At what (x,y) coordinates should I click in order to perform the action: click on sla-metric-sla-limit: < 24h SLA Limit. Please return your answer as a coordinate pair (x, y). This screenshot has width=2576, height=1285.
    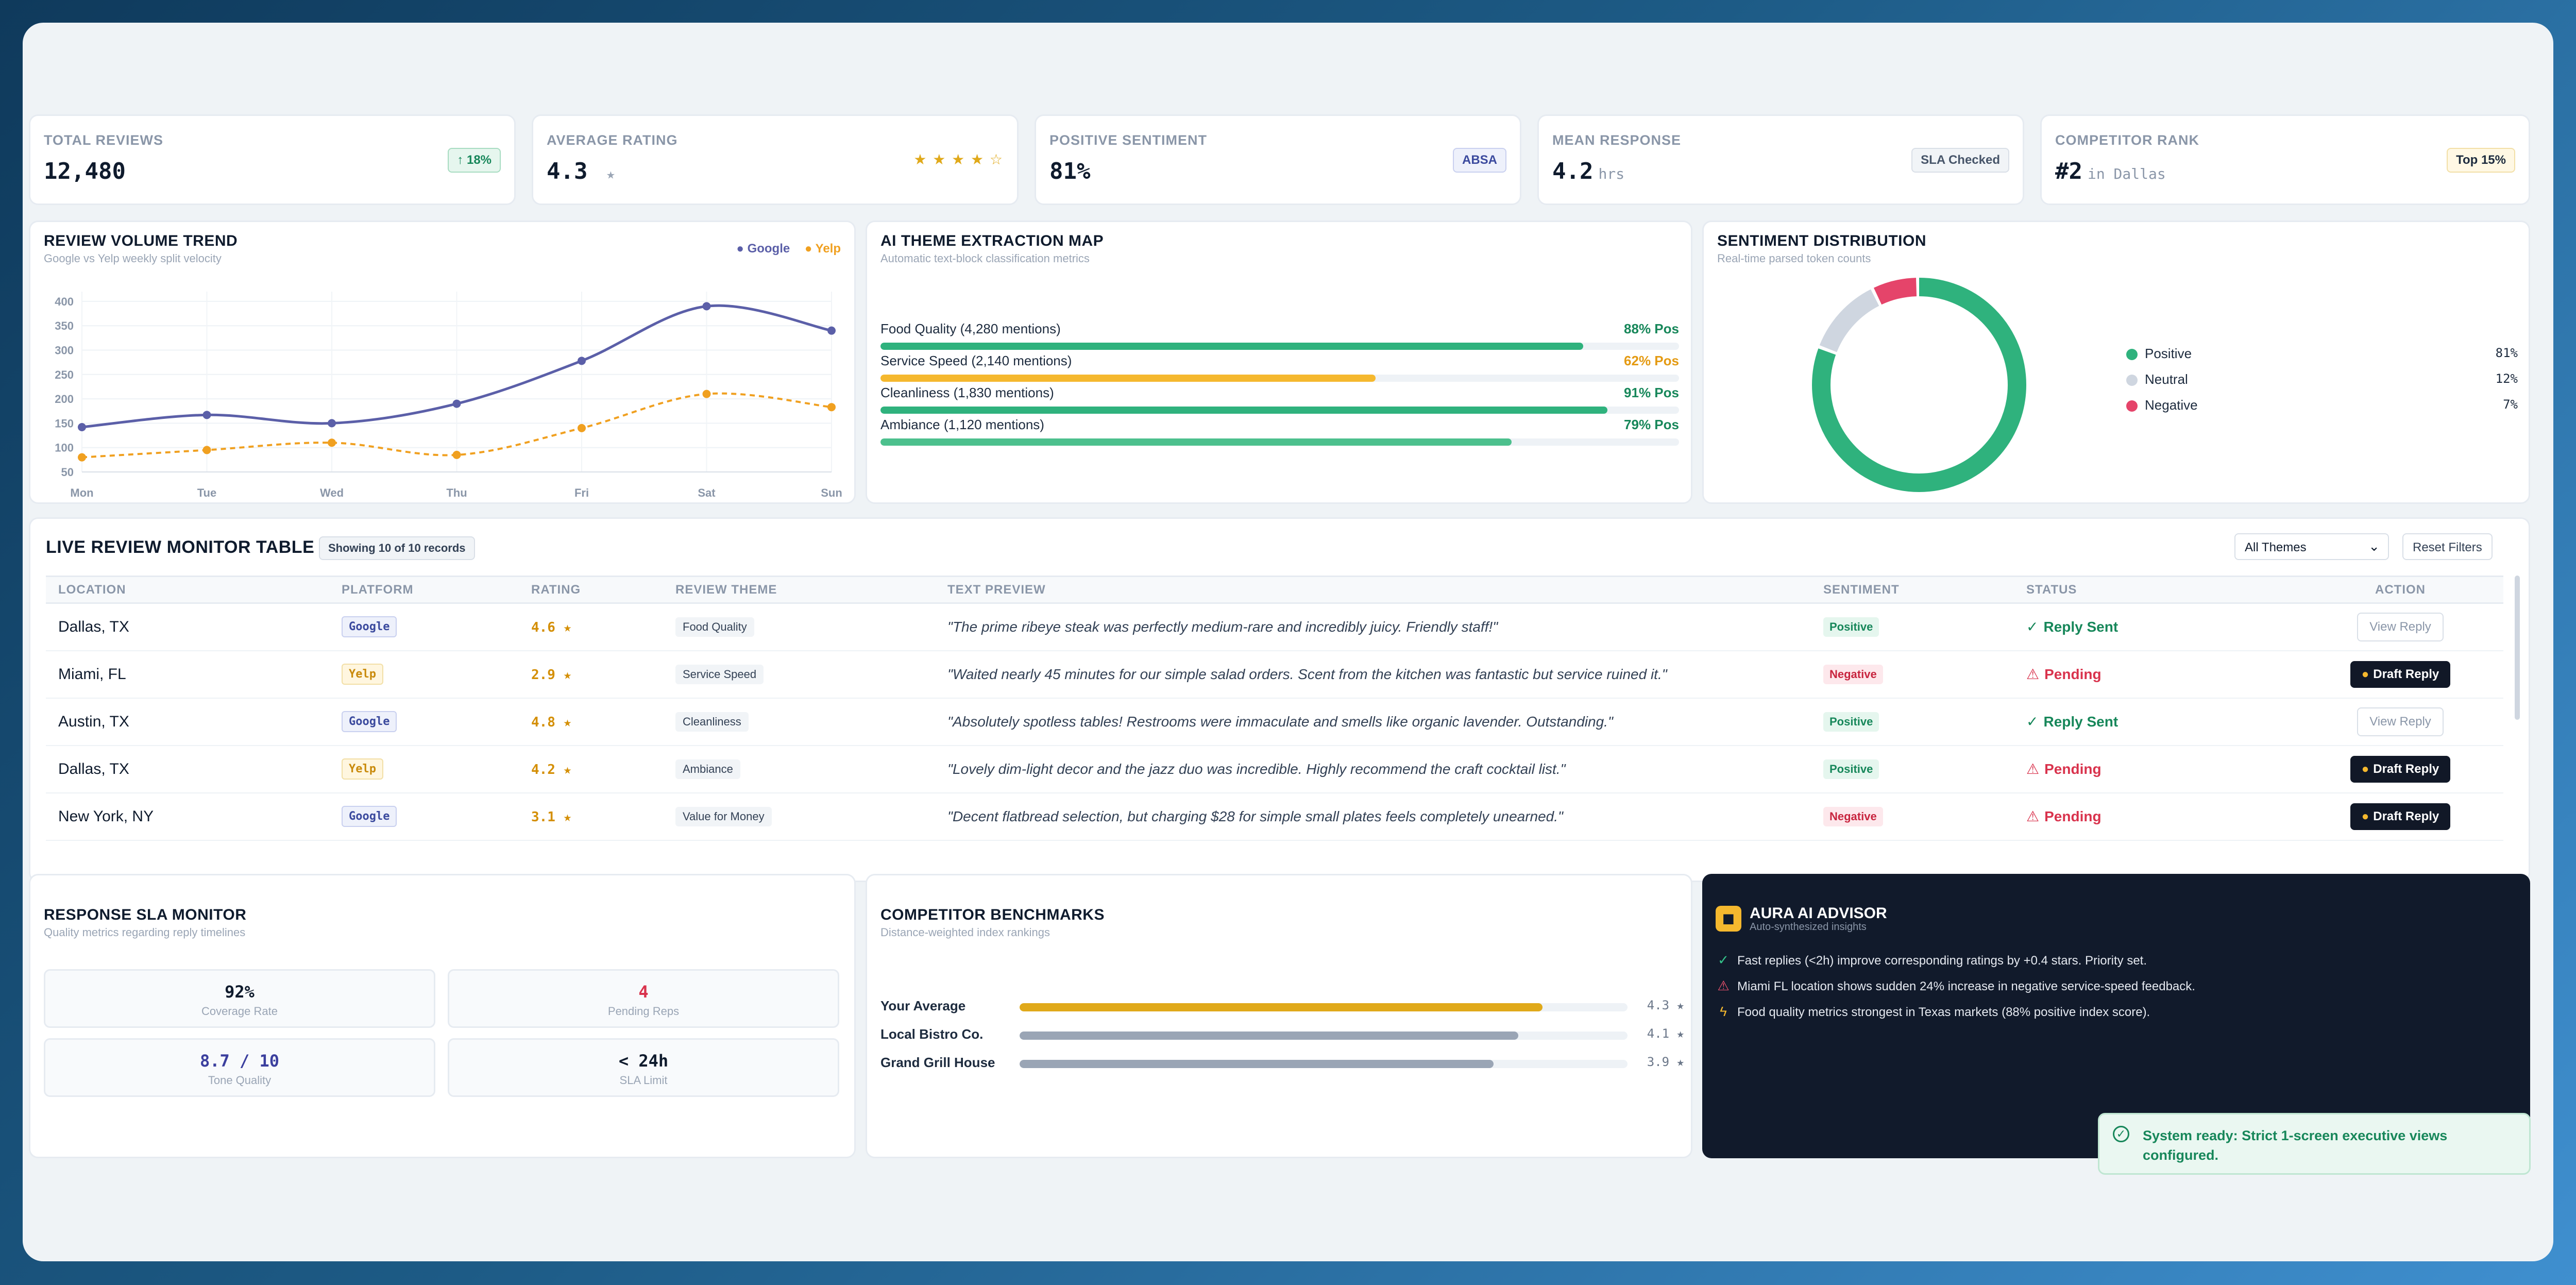
    Looking at the image, I should click on (643, 1067).